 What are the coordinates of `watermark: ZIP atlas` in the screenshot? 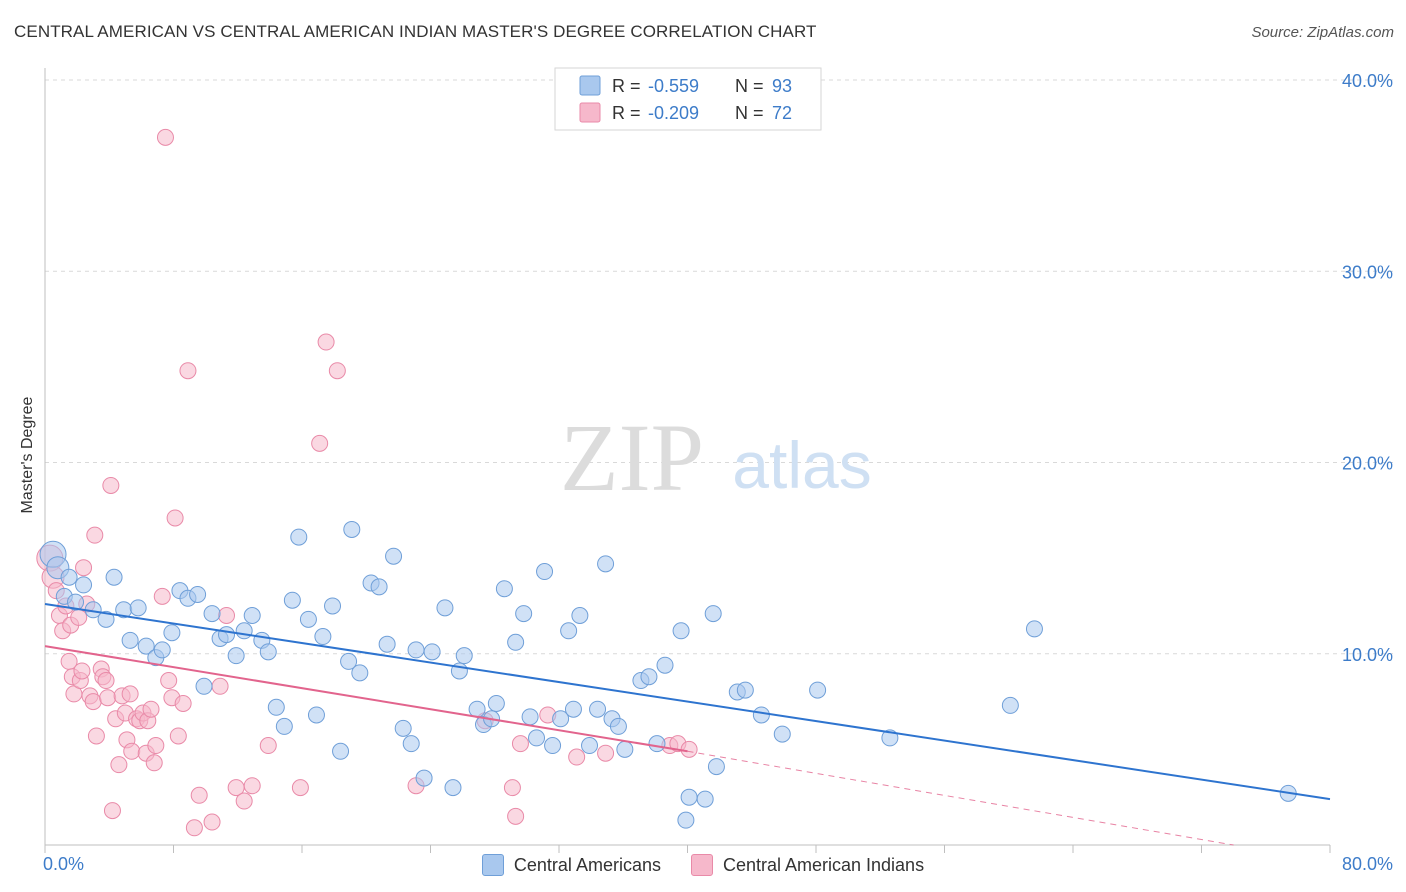 It's located at (716, 457).